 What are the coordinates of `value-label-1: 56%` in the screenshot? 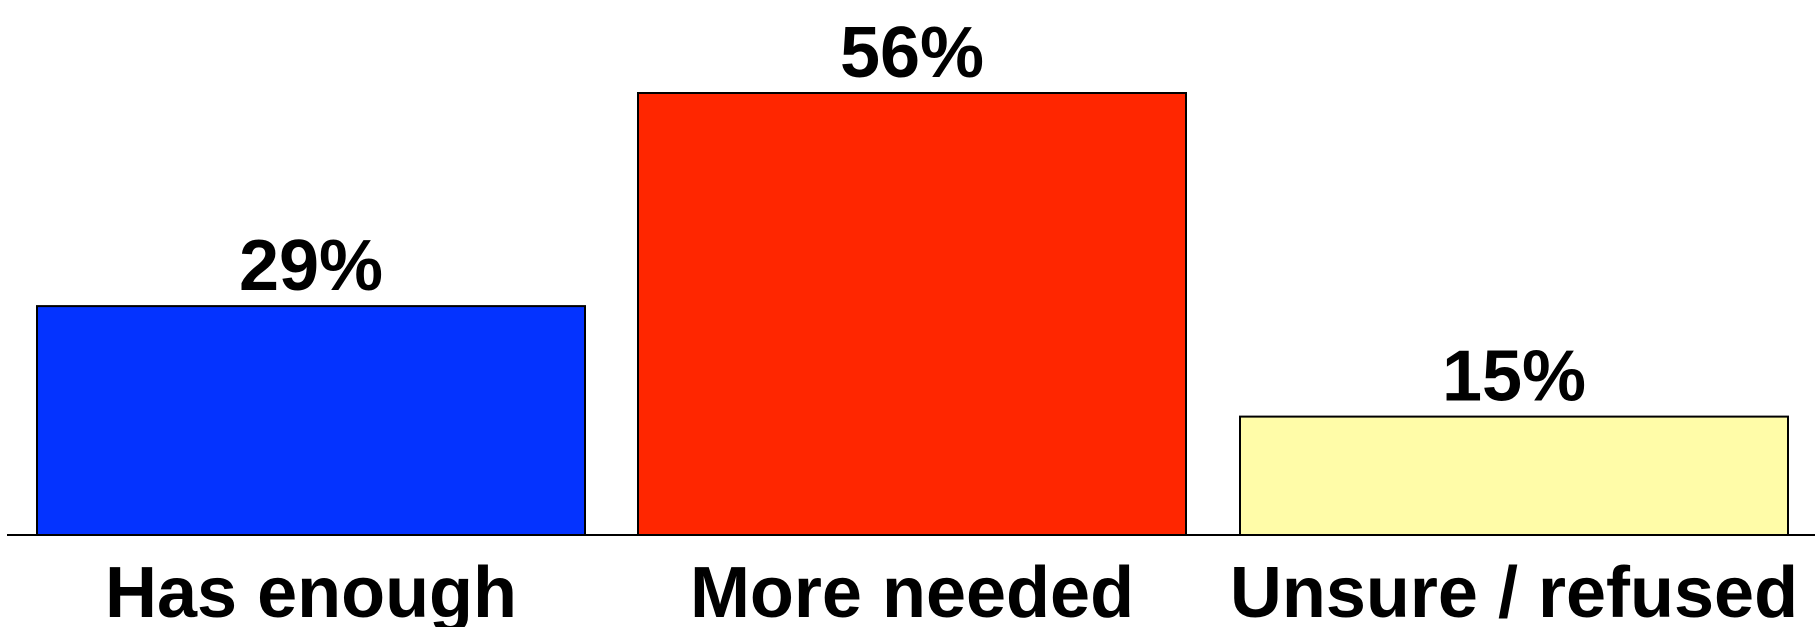 It's located at (912, 53).